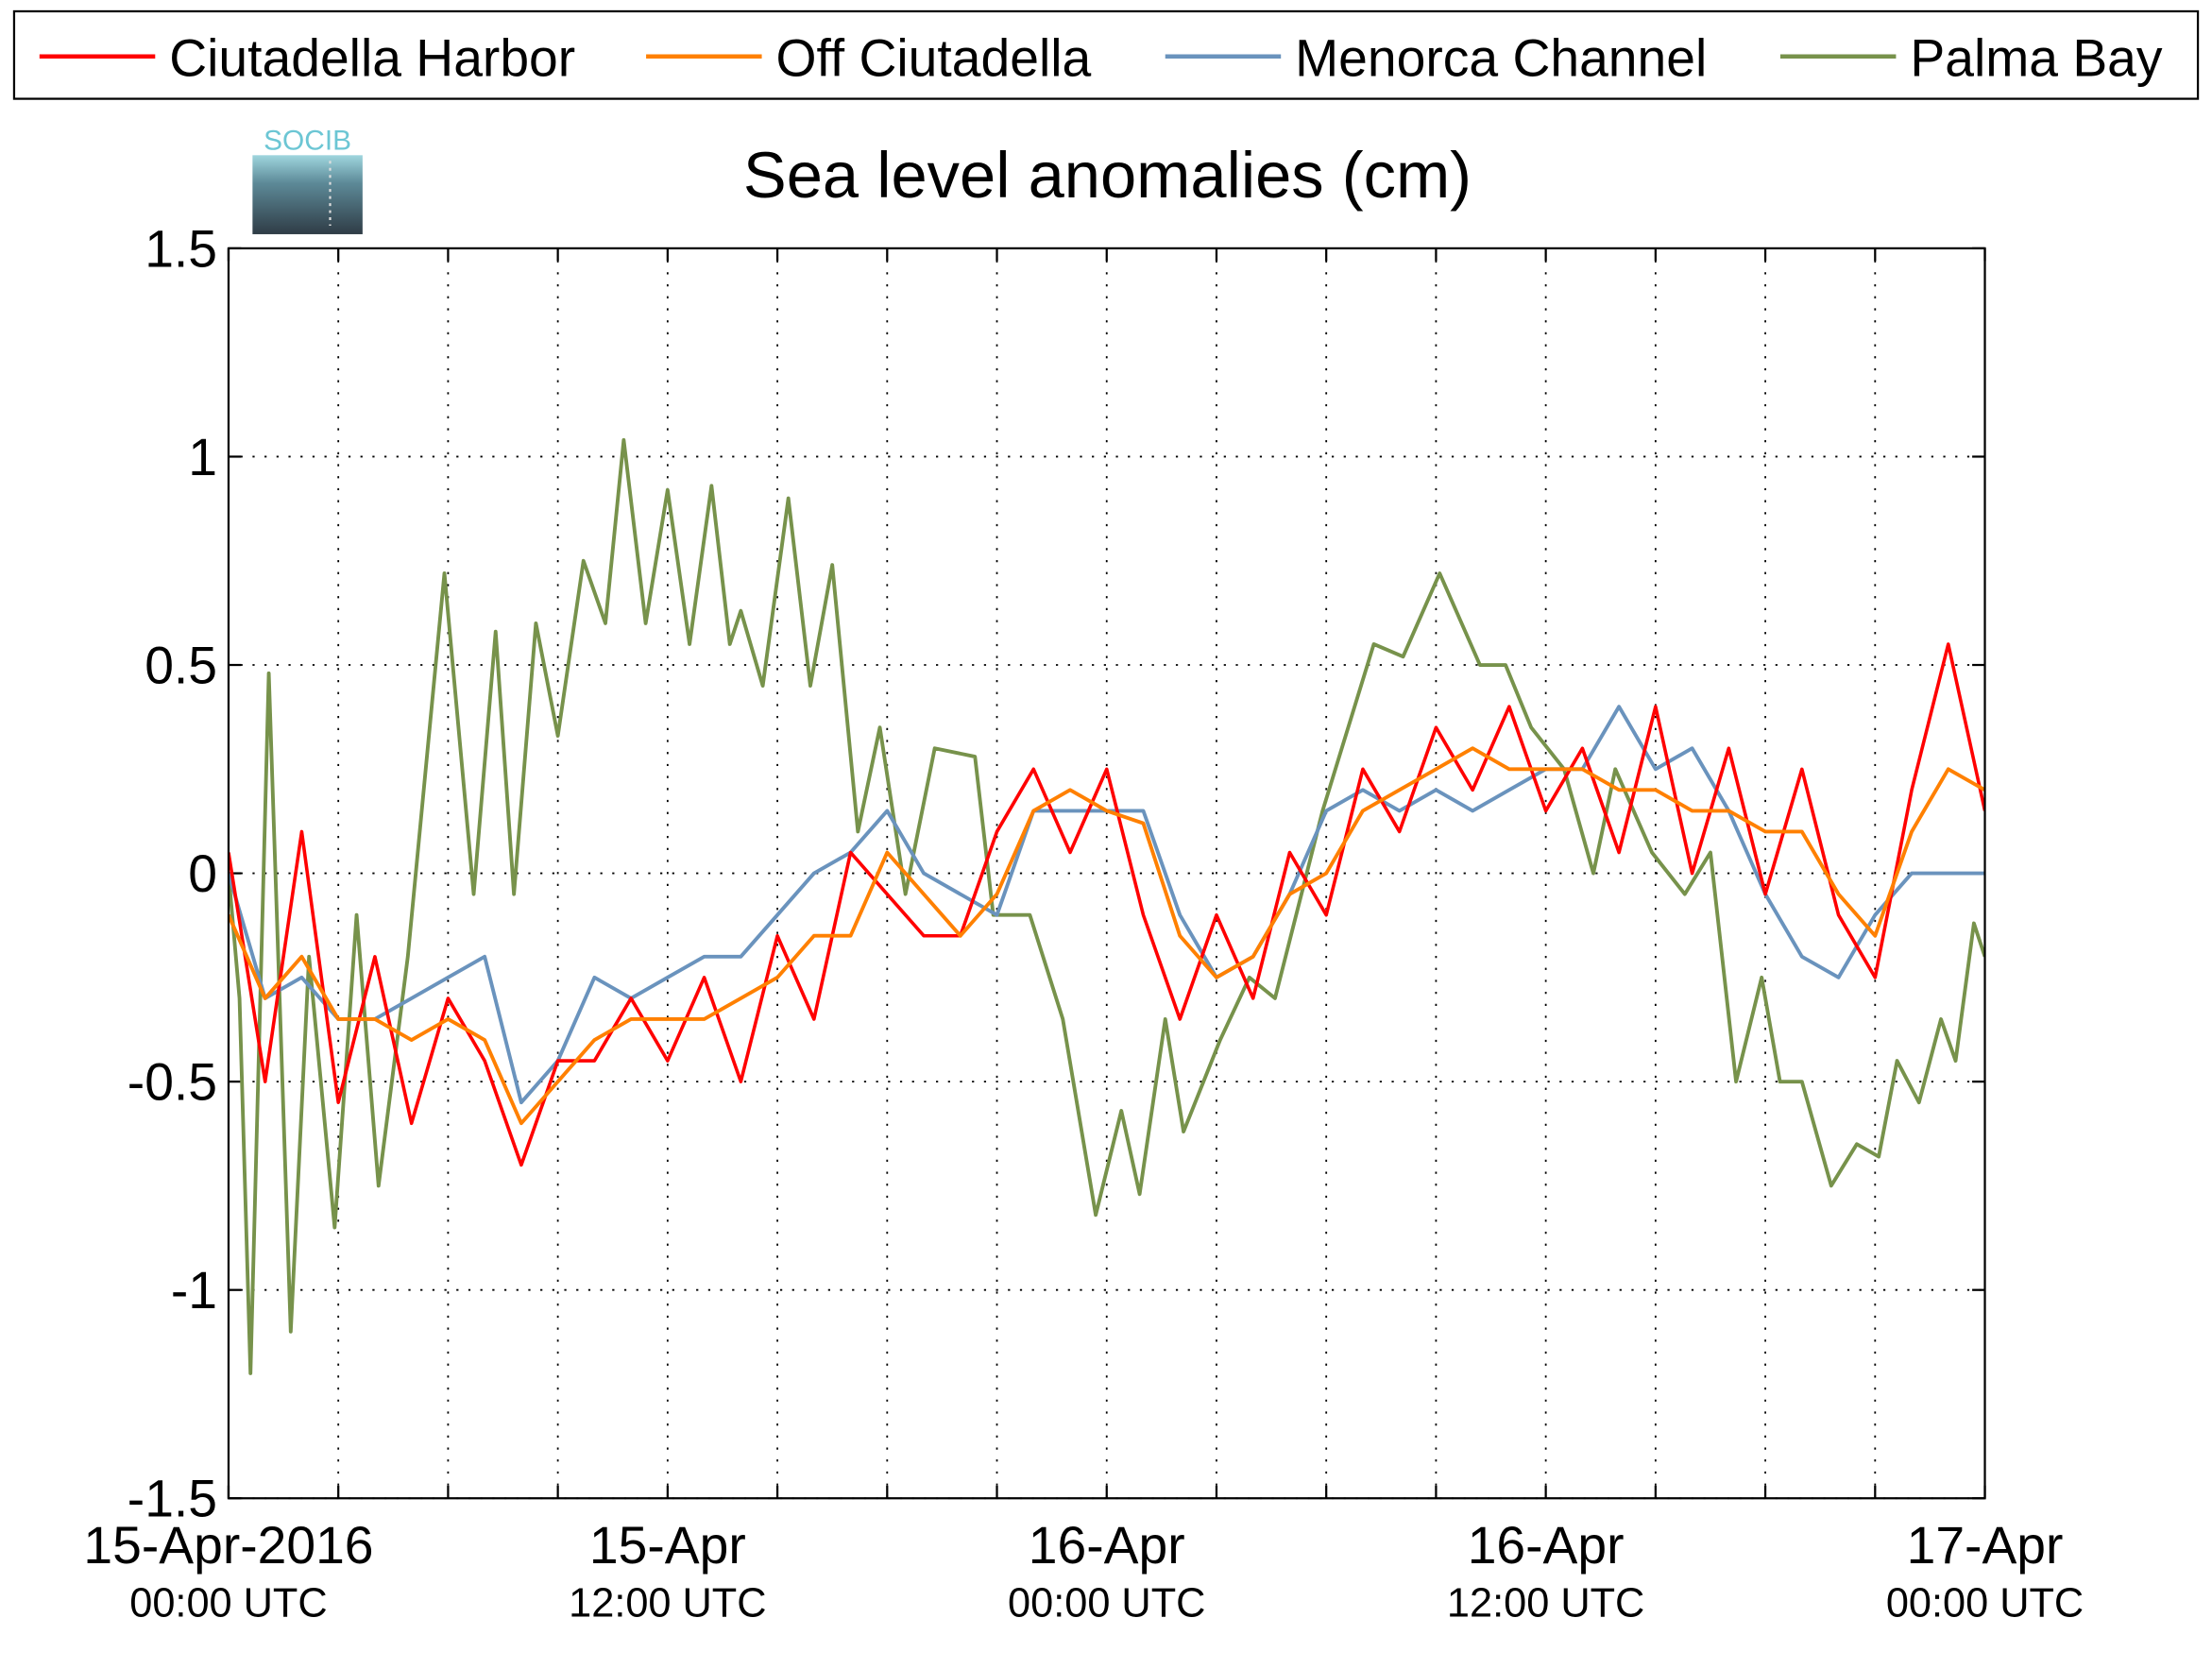  Describe the element at coordinates (667, 1545) in the screenshot. I see `x-tick-label: 15-Apr` at that location.